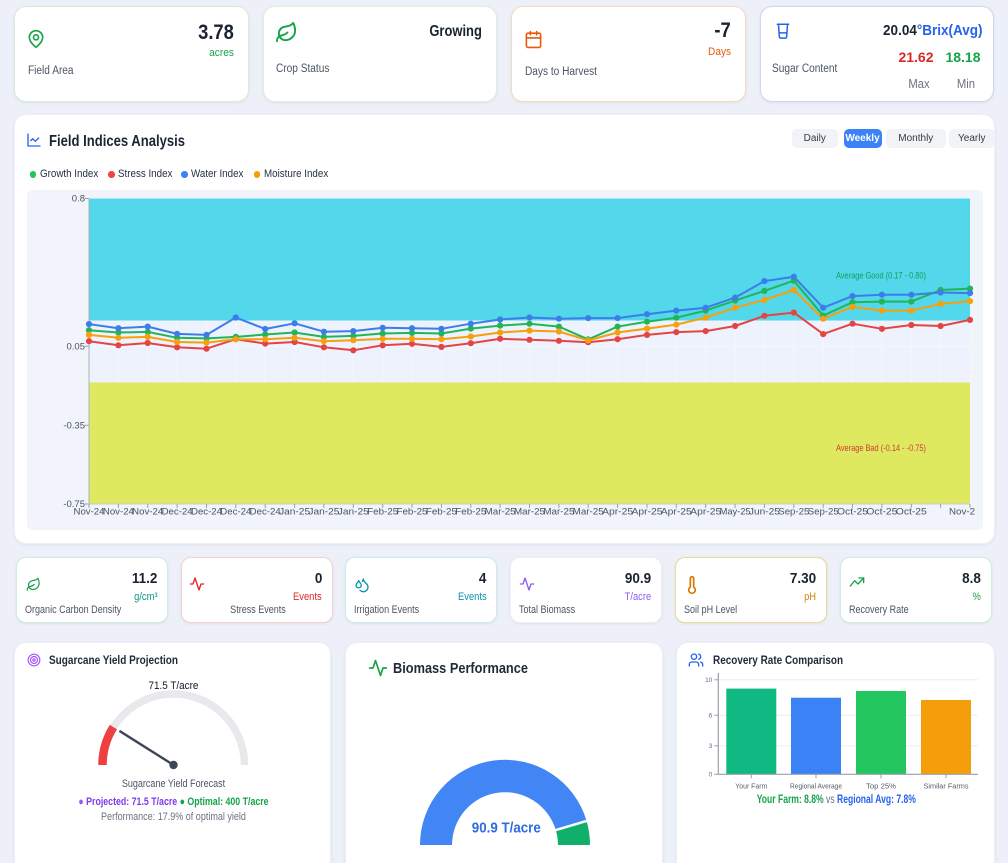  Describe the element at coordinates (74, 504) in the screenshot. I see `svg-text: -0.75` at that location.